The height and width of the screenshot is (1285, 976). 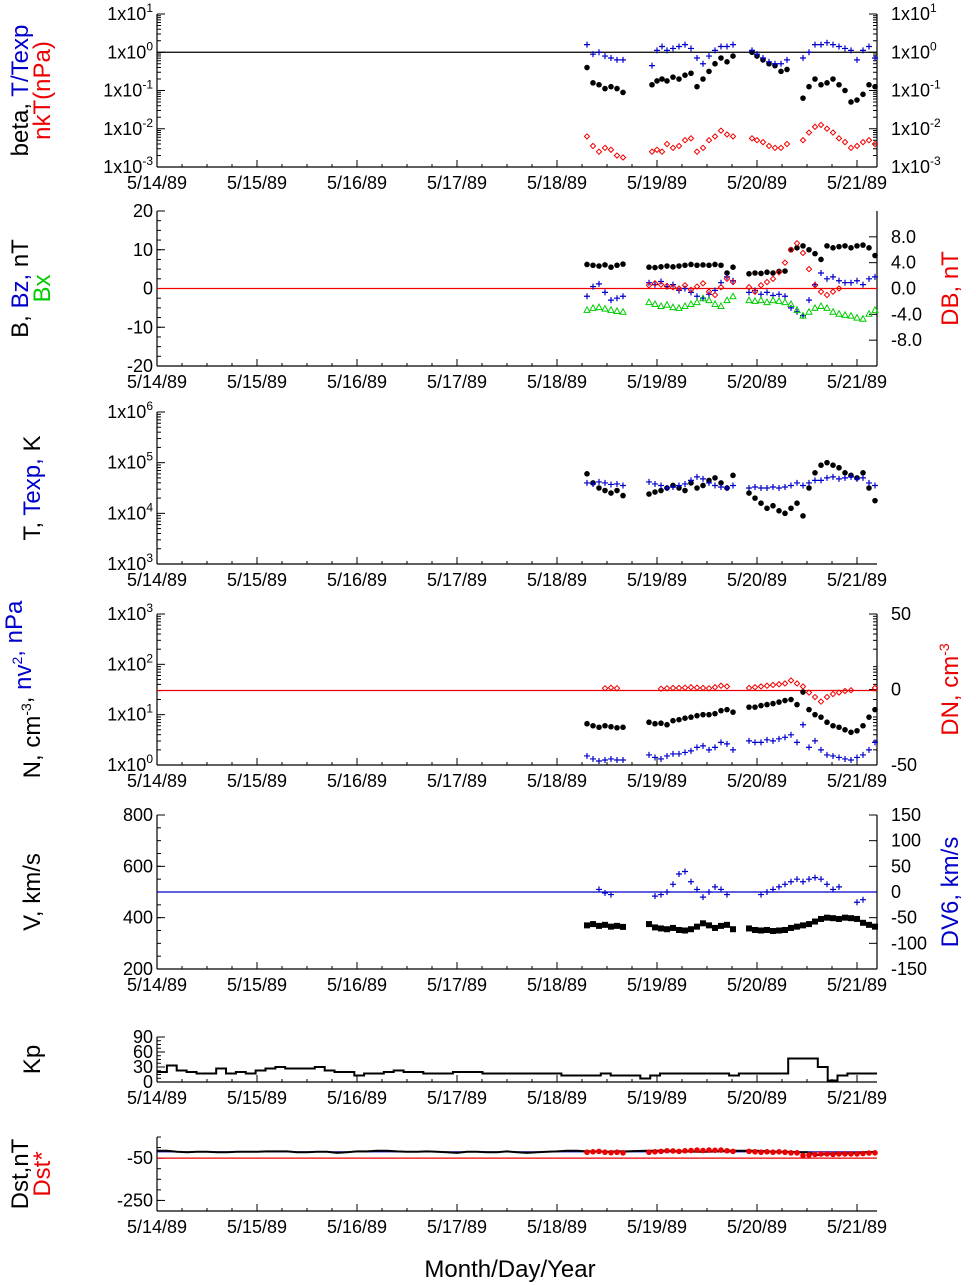 What do you see at coordinates (42, 1173) in the screenshot?
I see `y-axis-title: Dst*` at bounding box center [42, 1173].